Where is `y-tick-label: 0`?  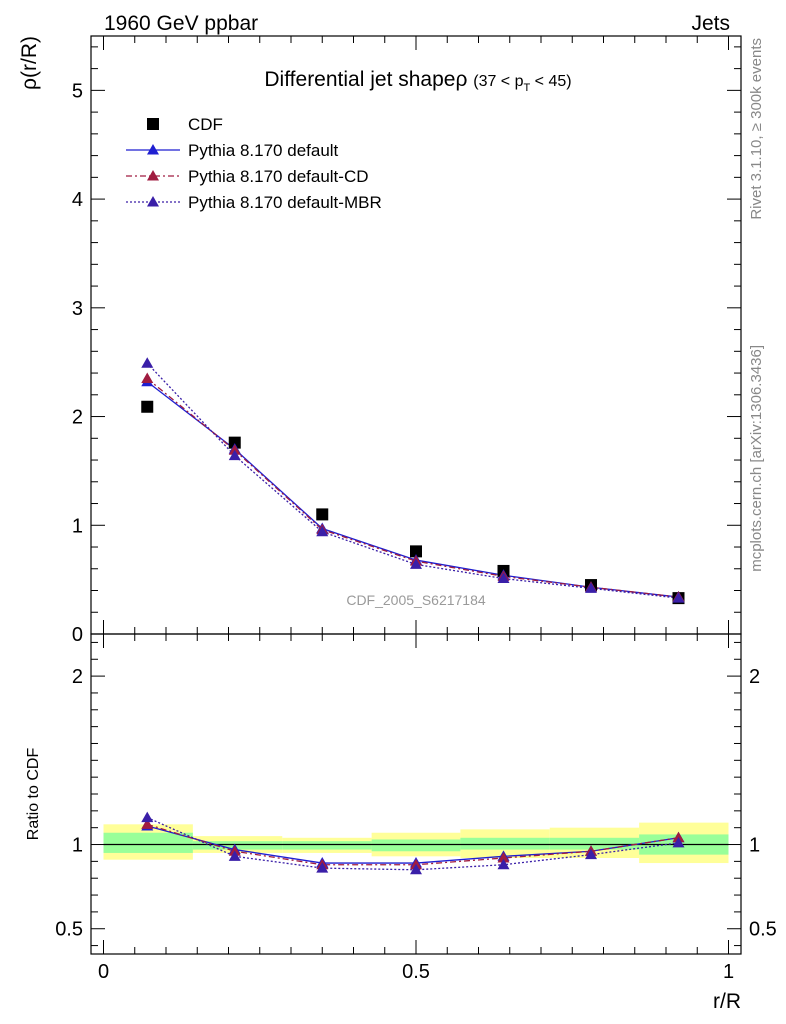
y-tick-label: 0 is located at coordinates (77, 635).